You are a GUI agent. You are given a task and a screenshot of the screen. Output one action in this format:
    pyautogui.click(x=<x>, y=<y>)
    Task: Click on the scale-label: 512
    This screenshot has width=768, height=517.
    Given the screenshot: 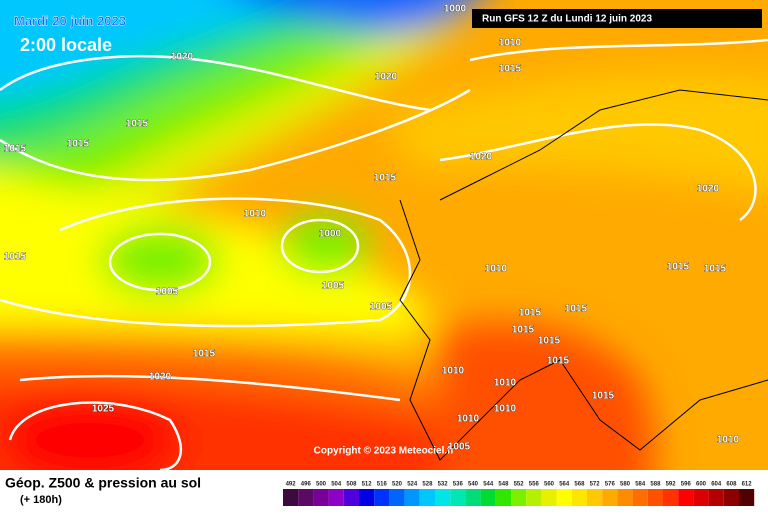 What is the action you would take?
    pyautogui.click(x=367, y=485)
    